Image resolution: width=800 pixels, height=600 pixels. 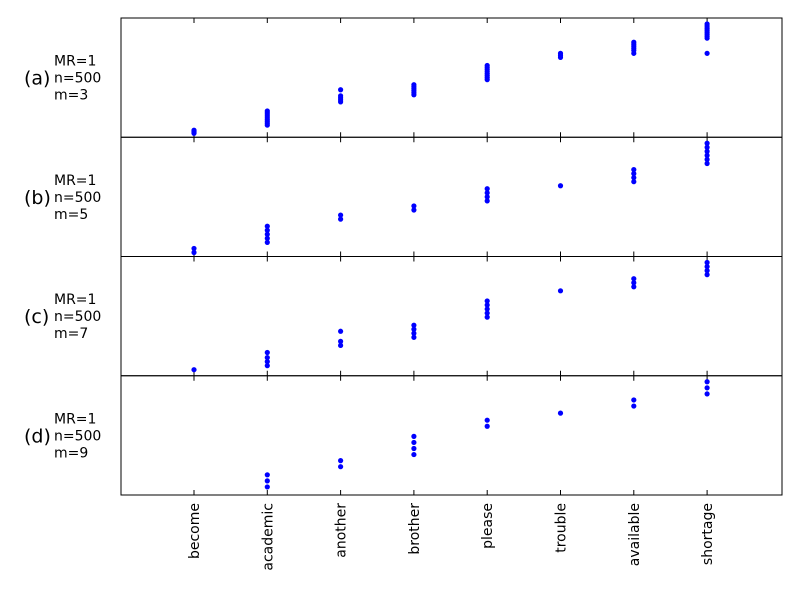 What do you see at coordinates (71, 96) in the screenshot?
I see `panel-param-label: m=3` at bounding box center [71, 96].